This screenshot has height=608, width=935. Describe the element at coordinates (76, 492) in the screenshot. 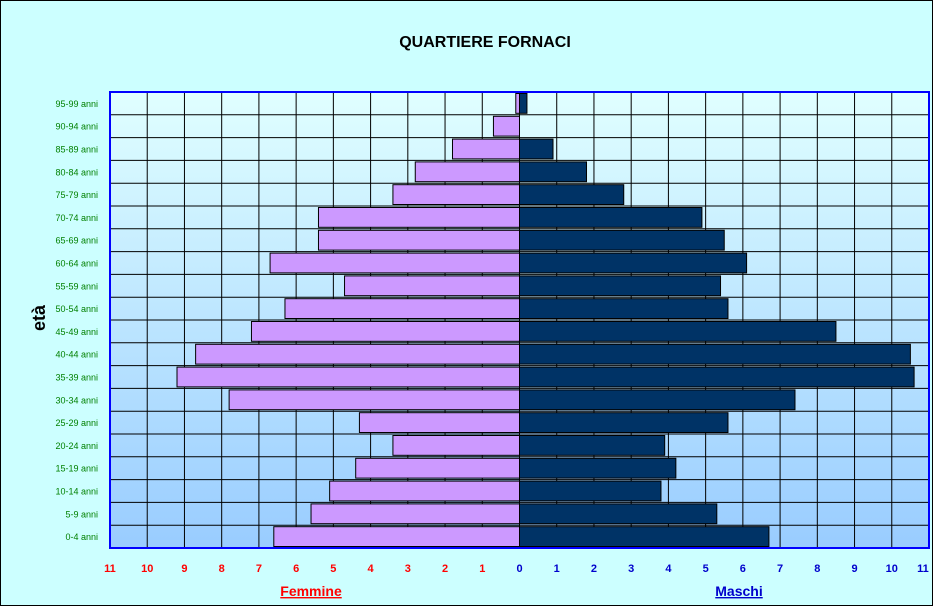

I see `category-label: 10-14 anni` at that location.